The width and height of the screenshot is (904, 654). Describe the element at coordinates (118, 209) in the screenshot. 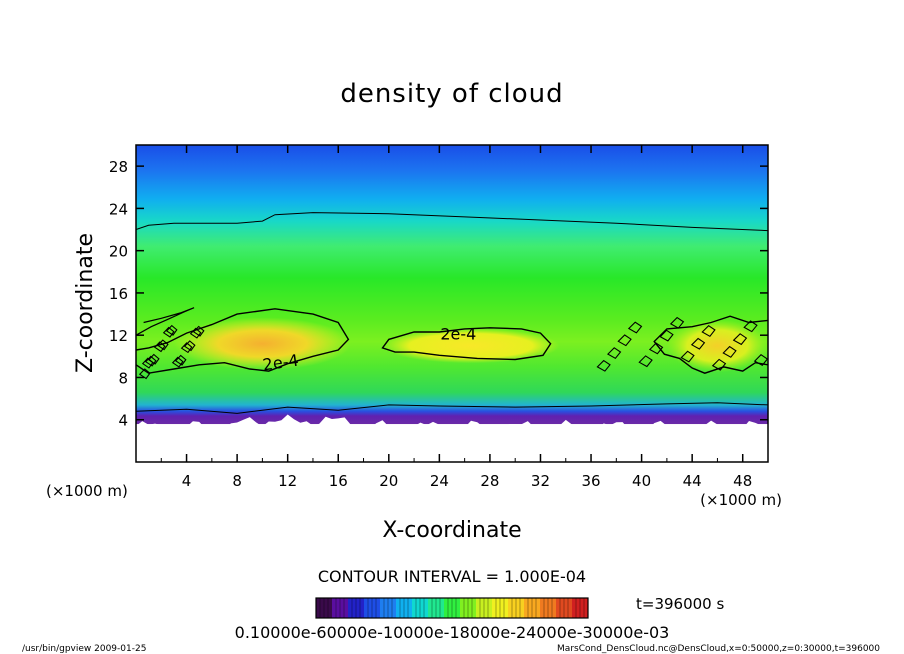

I see `y-tick-label: 24` at that location.